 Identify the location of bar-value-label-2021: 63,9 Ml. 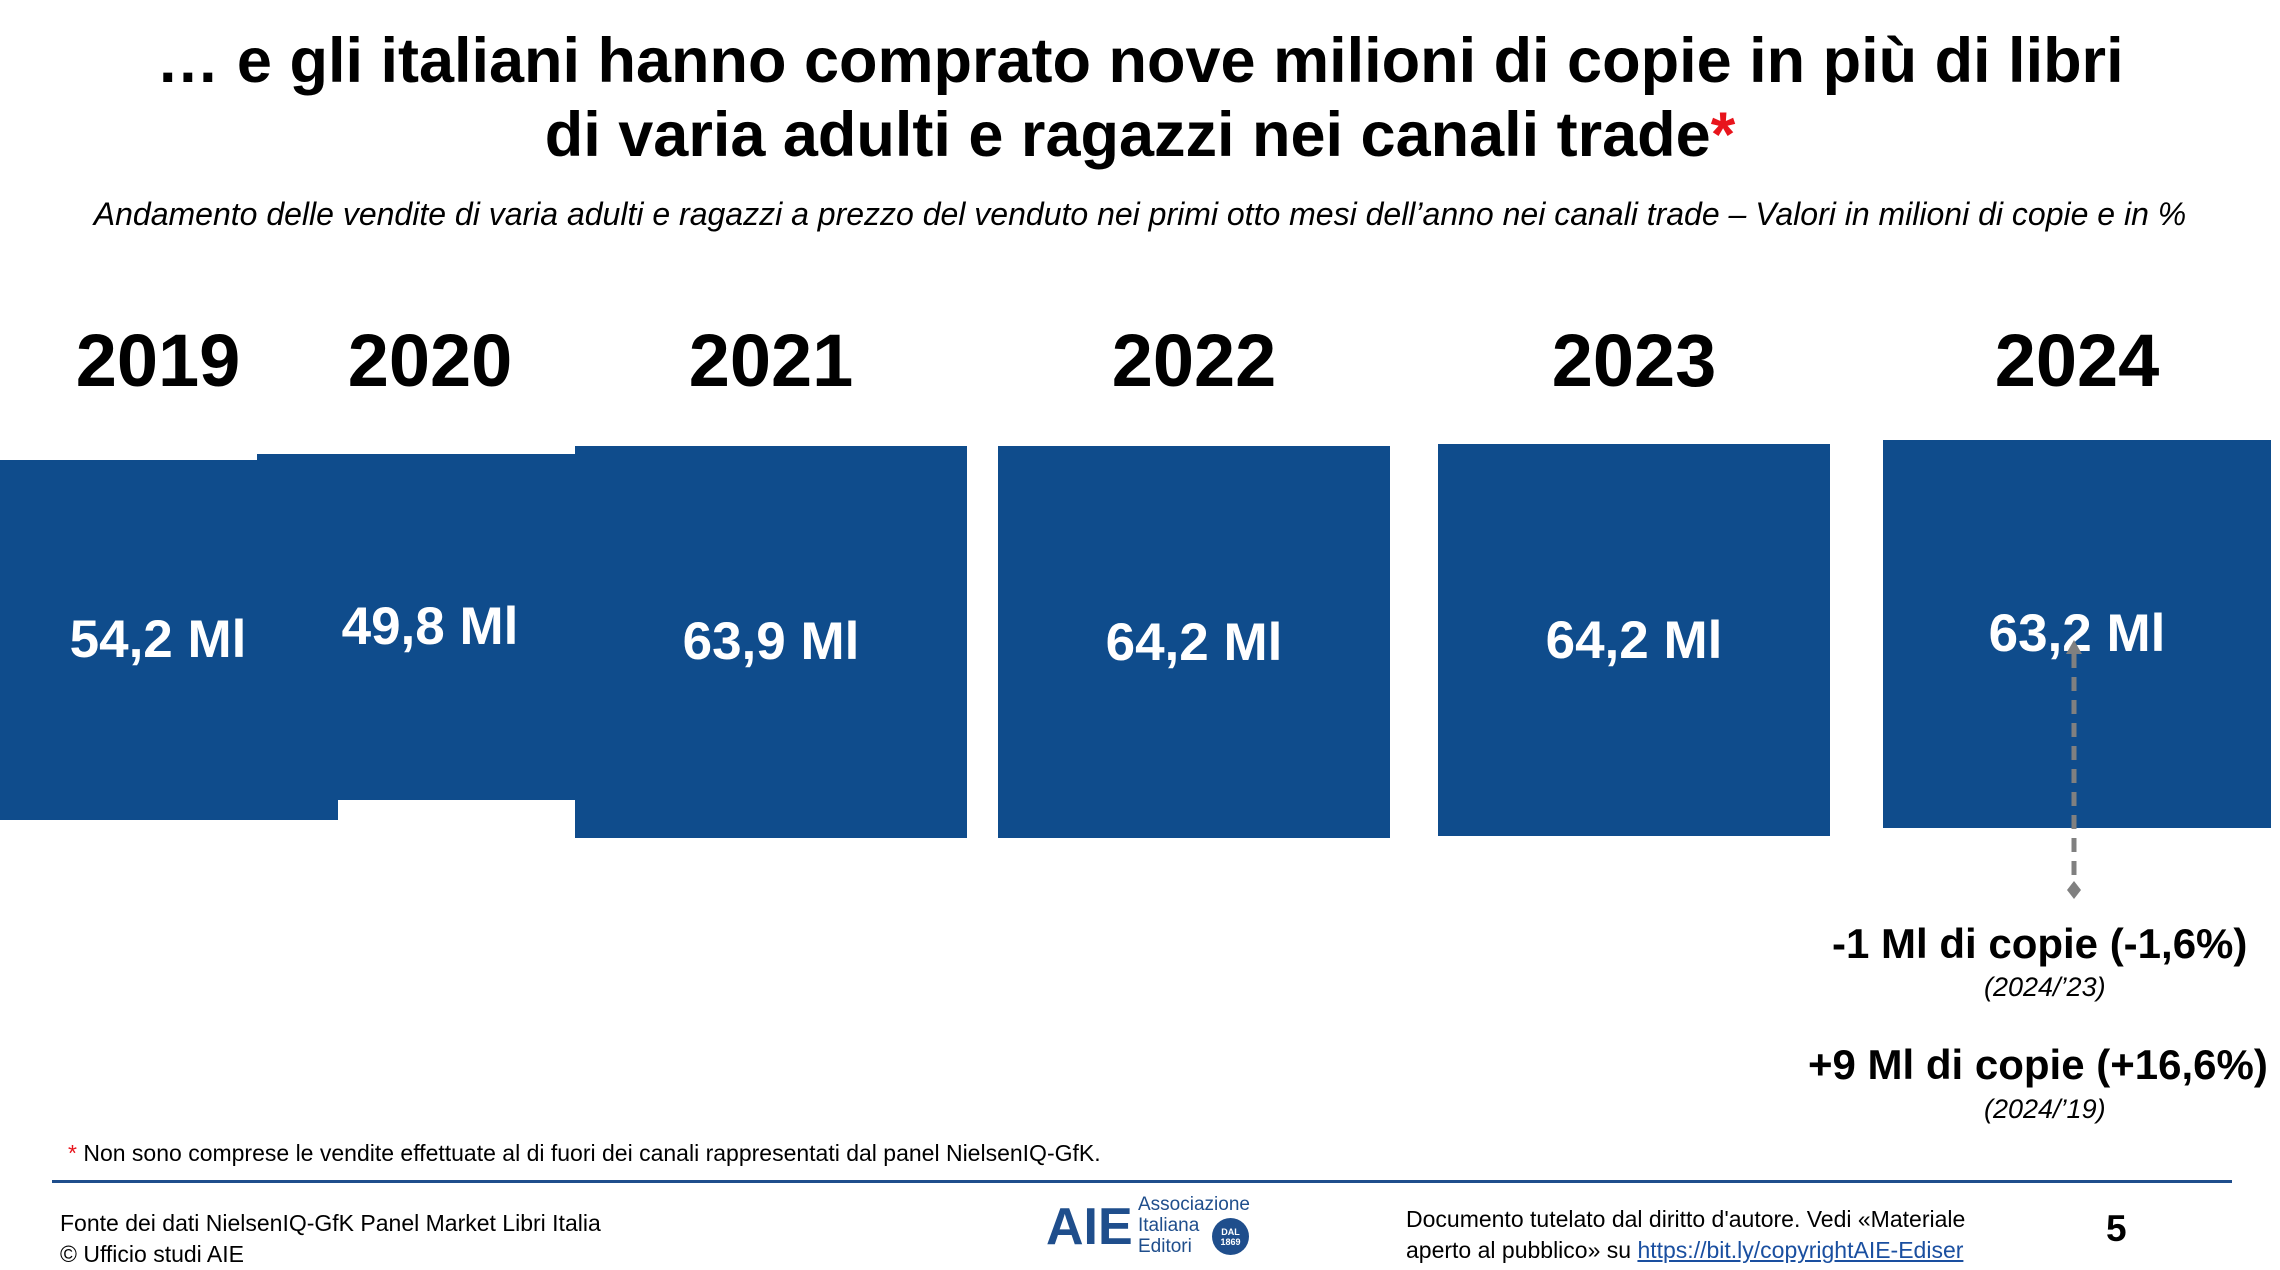
(771, 642).